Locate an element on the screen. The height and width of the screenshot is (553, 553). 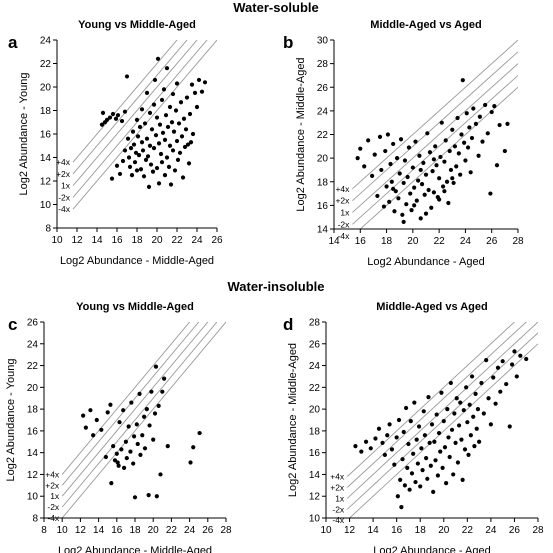
fold-change-label: 1x is located at coordinates (66, 186).